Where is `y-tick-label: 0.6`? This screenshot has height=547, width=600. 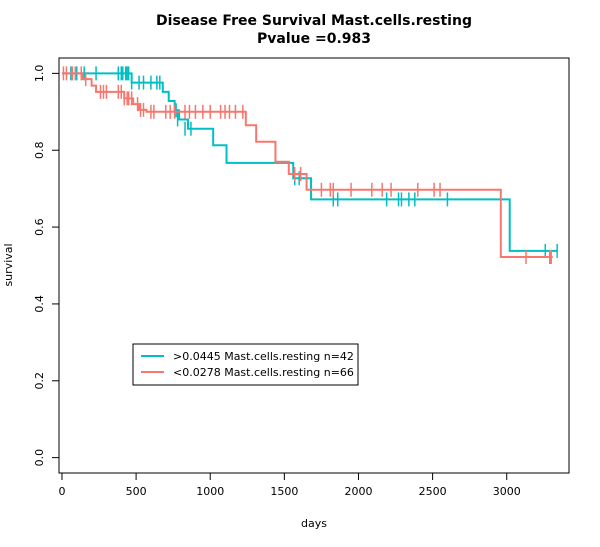
y-tick-label: 0.6 is located at coordinates (39, 227).